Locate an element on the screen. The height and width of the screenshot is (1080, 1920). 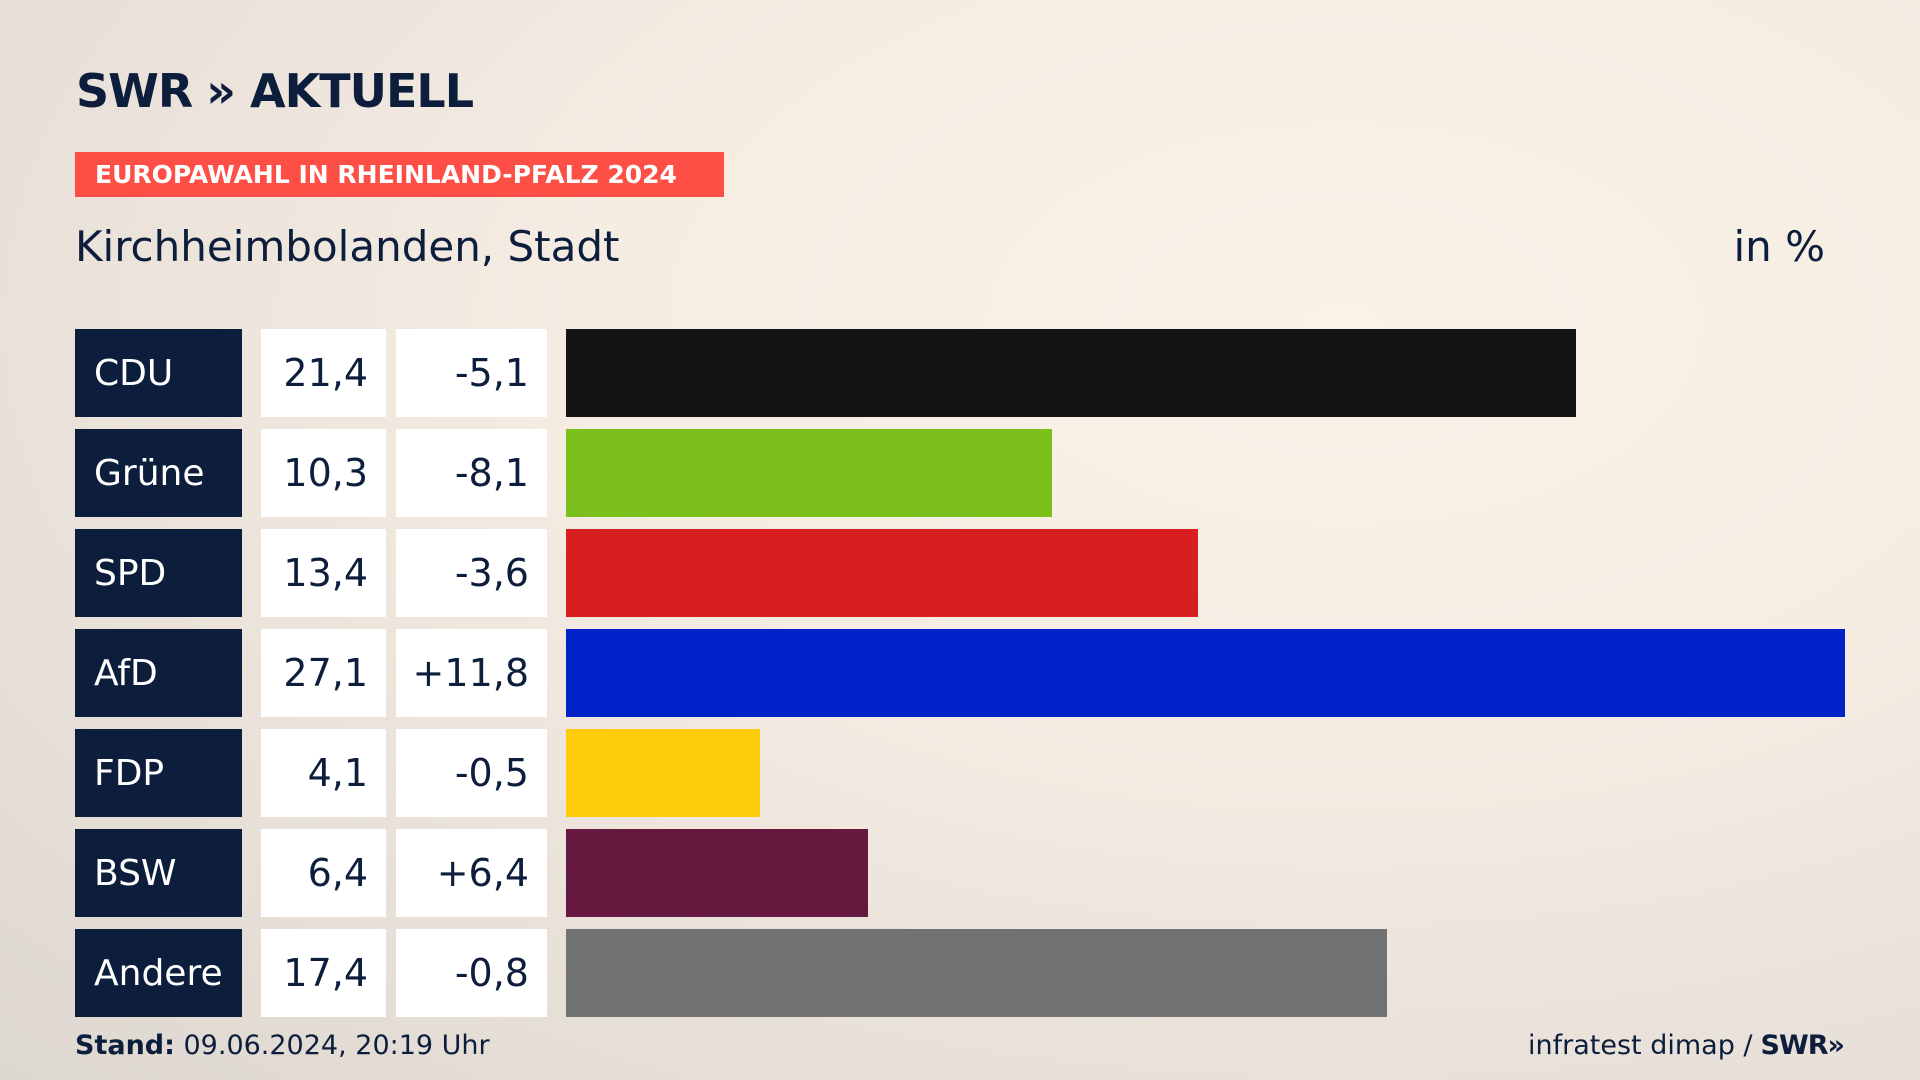
party-label: BSW is located at coordinates (158, 873).